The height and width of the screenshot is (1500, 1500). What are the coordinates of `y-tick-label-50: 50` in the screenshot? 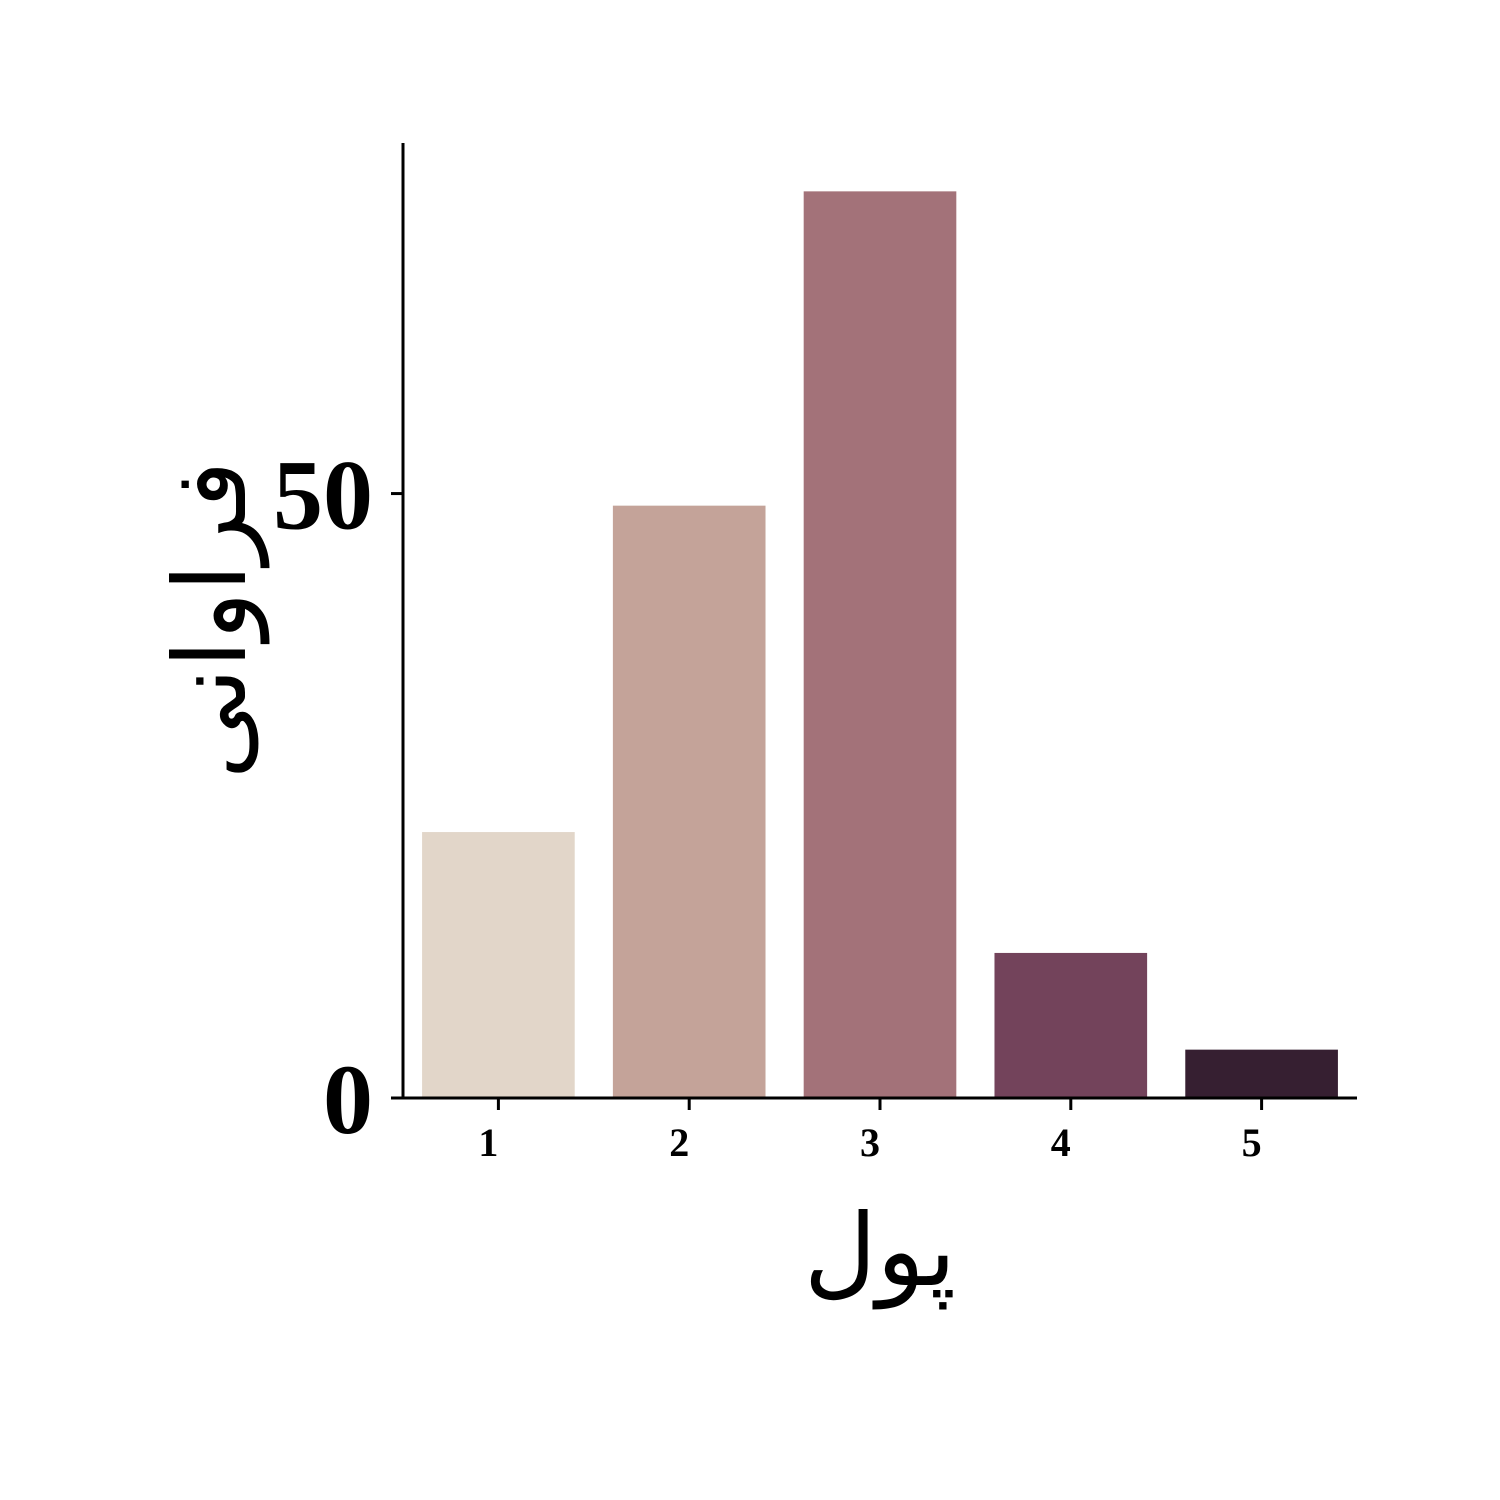 It's located at (323, 495).